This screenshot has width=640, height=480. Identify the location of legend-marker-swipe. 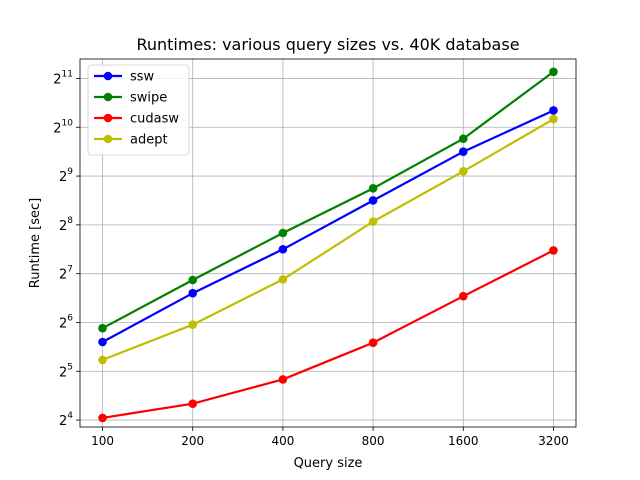
(108, 97).